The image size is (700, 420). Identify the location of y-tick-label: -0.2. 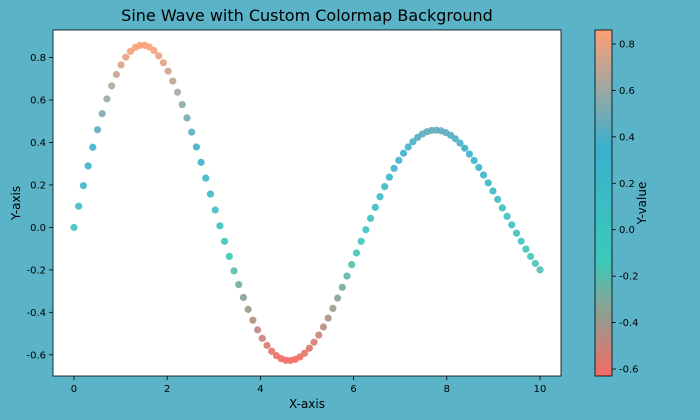
(36, 270).